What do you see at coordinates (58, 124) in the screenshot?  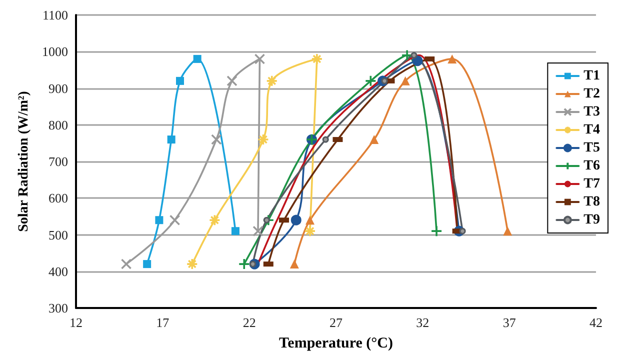 I see `y-tick-label: 800` at bounding box center [58, 124].